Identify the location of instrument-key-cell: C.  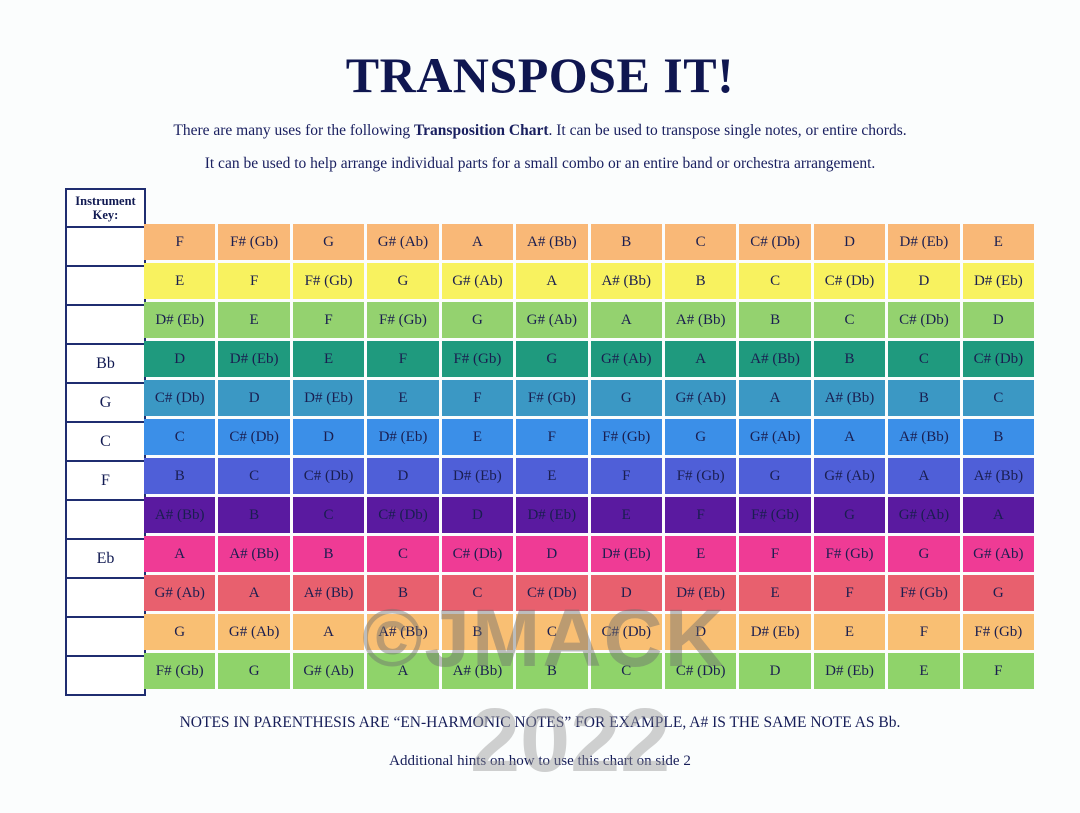
(105, 442).